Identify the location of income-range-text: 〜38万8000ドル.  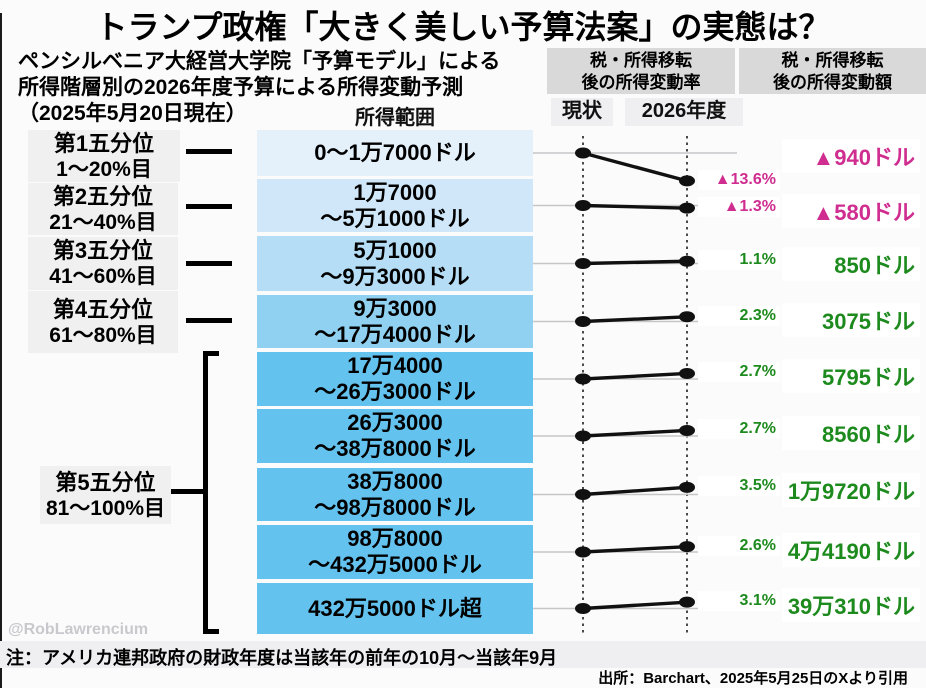
(395, 448).